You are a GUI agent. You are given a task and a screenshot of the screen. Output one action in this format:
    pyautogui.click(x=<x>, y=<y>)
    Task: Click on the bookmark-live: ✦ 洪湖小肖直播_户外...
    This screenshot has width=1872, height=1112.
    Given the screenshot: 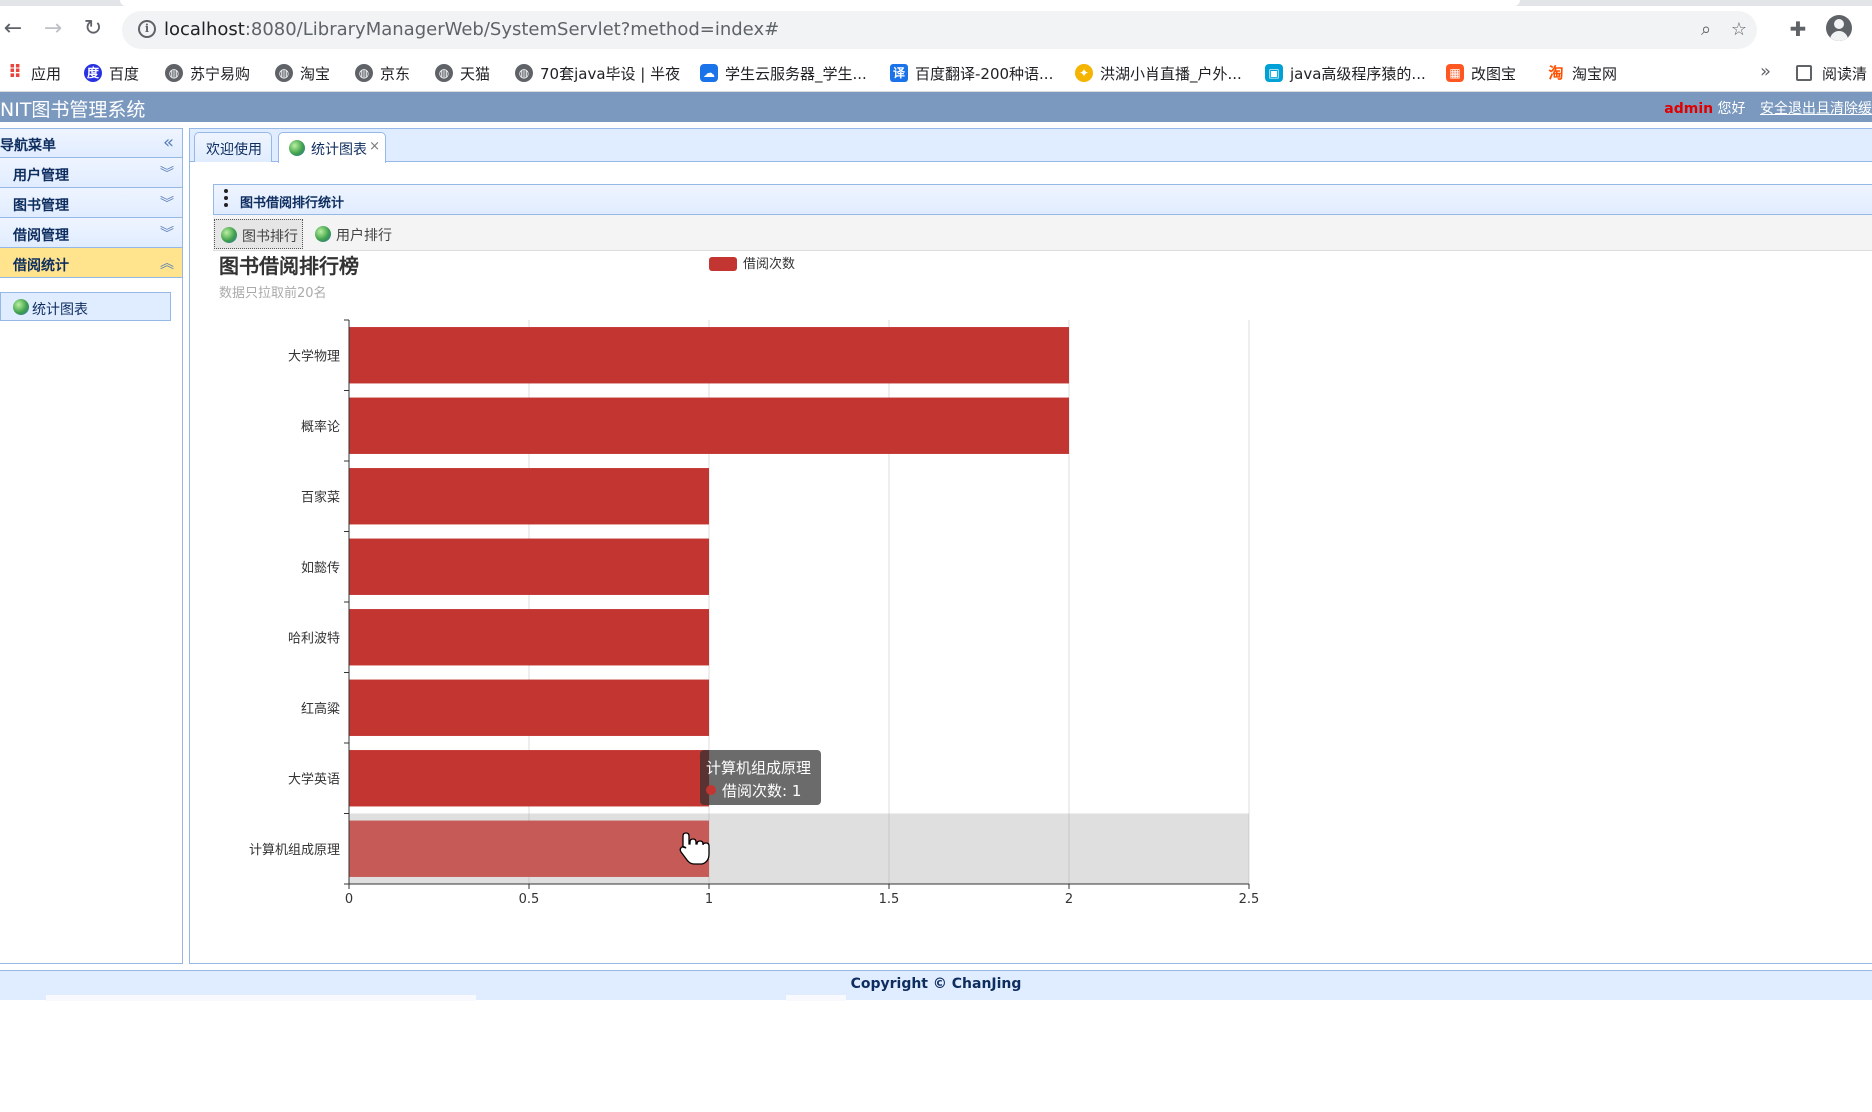 What is the action you would take?
    pyautogui.click(x=1158, y=73)
    